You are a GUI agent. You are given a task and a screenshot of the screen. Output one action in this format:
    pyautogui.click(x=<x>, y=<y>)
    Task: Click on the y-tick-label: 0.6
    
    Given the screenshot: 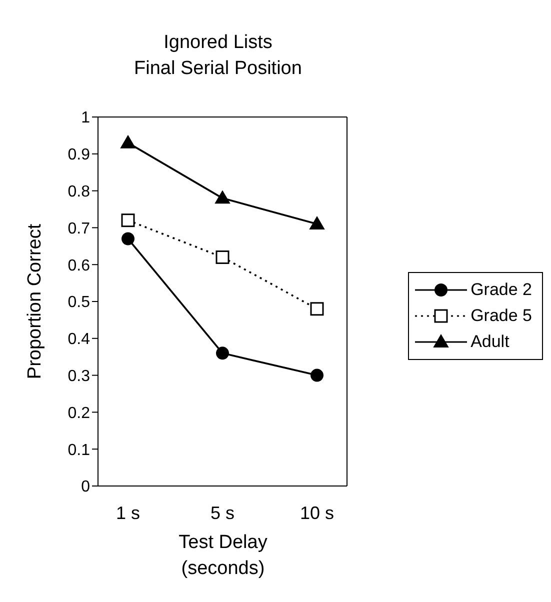 What is the action you would take?
    pyautogui.click(x=79, y=265)
    